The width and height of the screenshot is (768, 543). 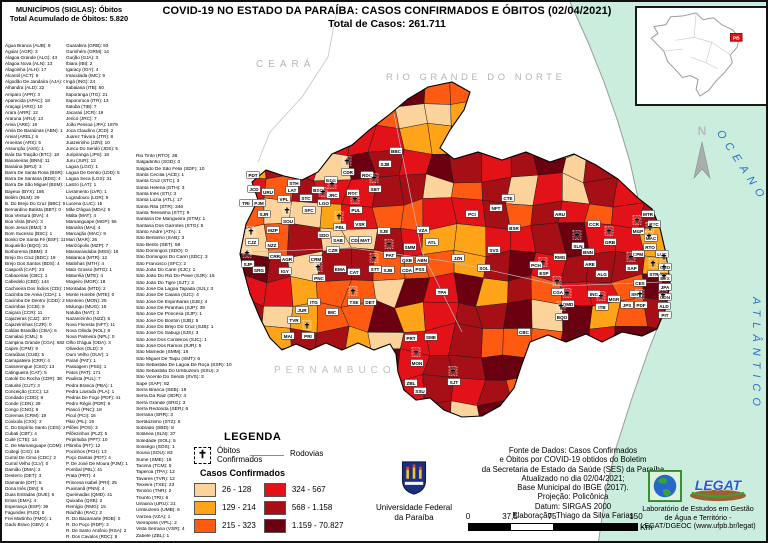 I want to click on svg-text: CDD, so click(x=356, y=240).